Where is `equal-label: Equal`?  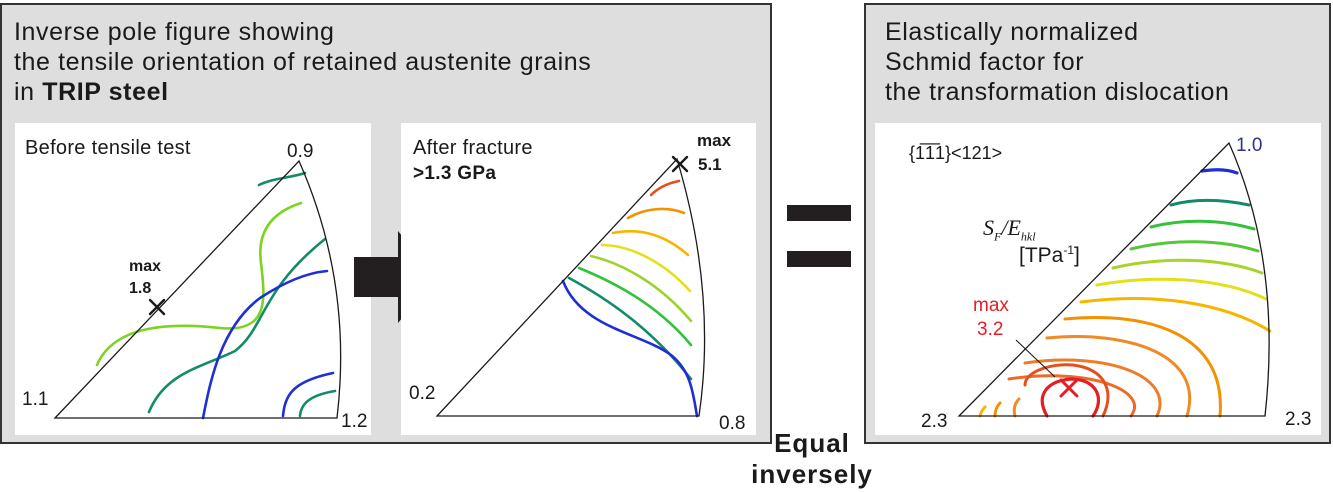
equal-label: Equal is located at coordinates (812, 443).